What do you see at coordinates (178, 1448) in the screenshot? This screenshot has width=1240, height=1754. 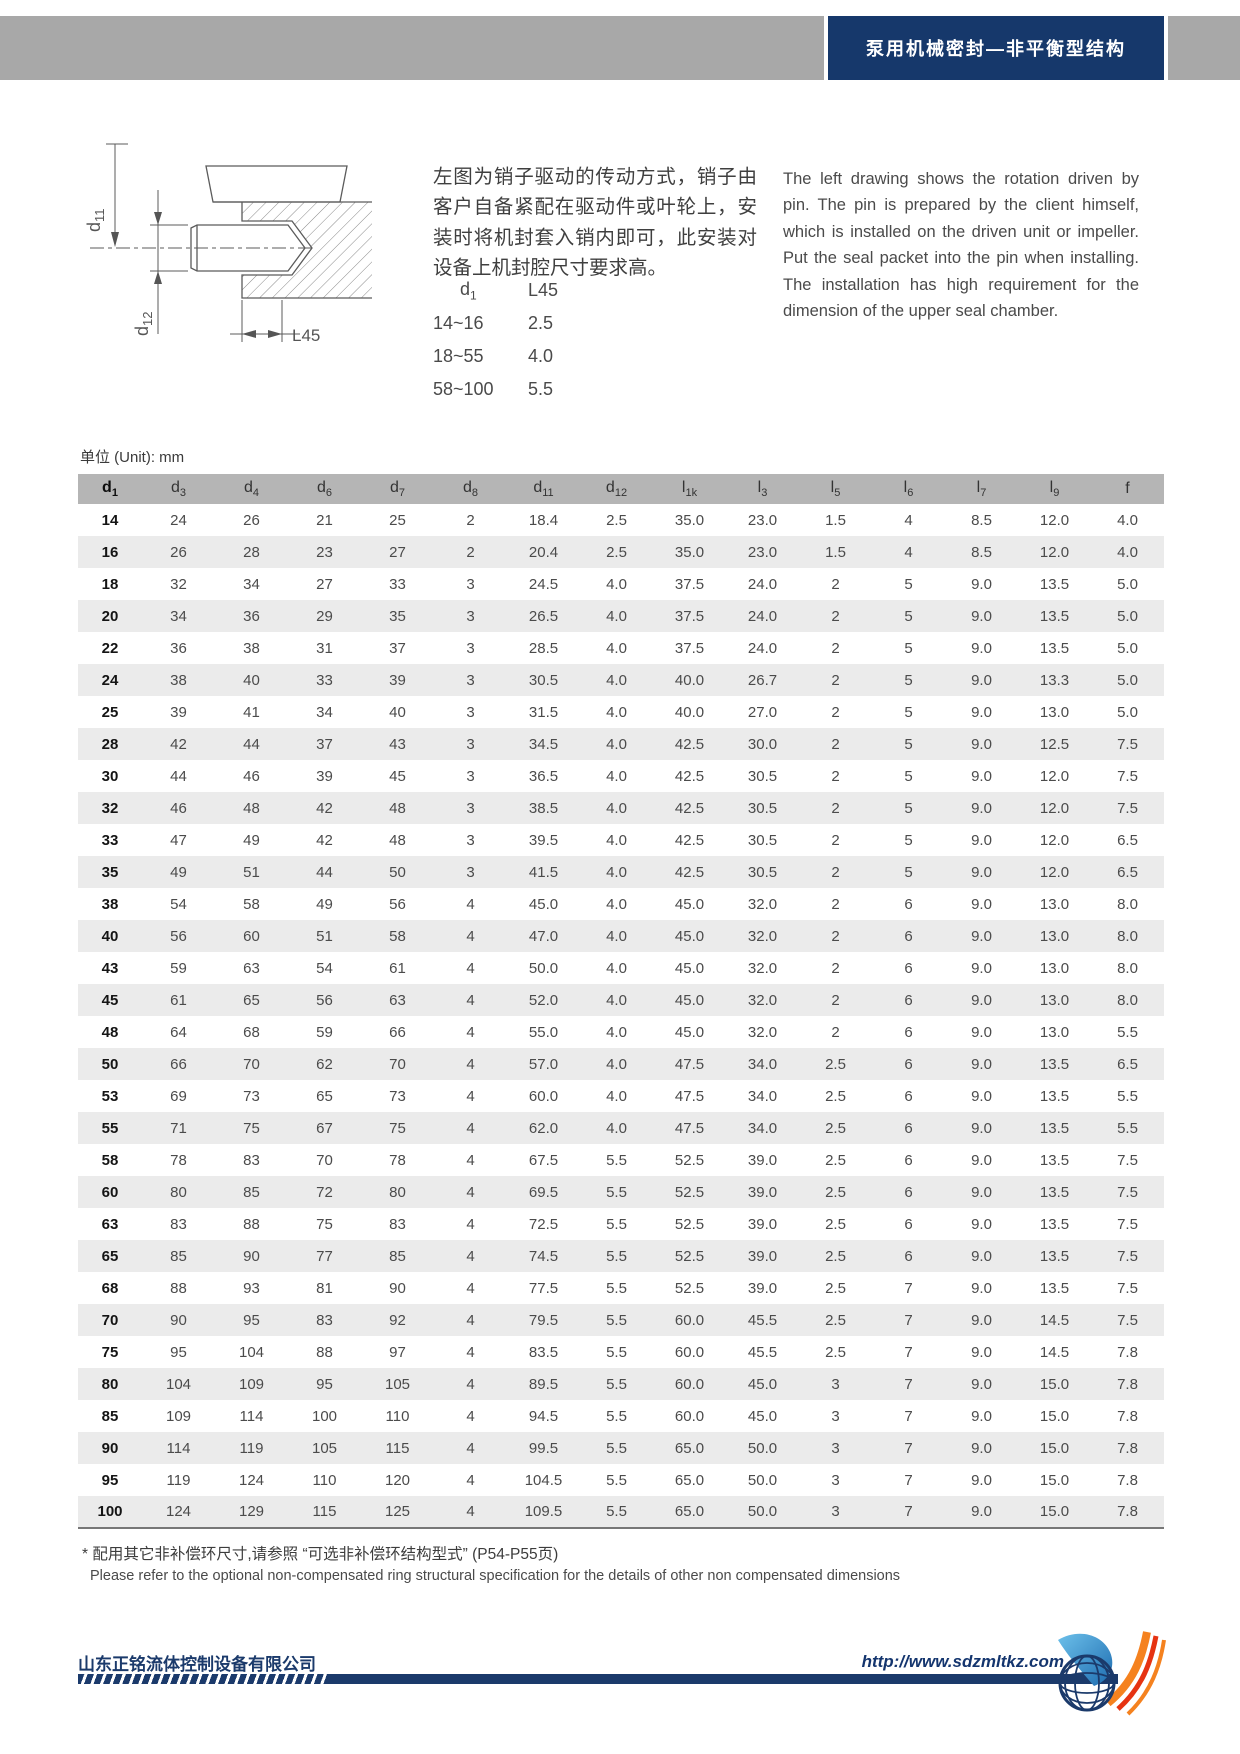 I see `table-cell: 114` at bounding box center [178, 1448].